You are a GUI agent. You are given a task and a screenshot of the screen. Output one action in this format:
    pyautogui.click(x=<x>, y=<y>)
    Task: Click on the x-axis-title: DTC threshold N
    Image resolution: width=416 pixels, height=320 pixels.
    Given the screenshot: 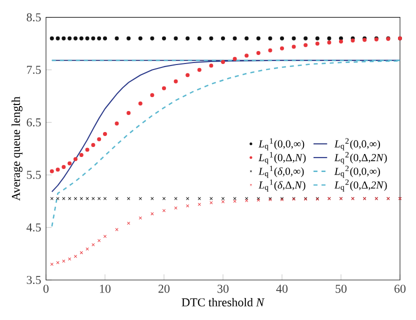 What is the action you would take?
    pyautogui.click(x=223, y=302)
    